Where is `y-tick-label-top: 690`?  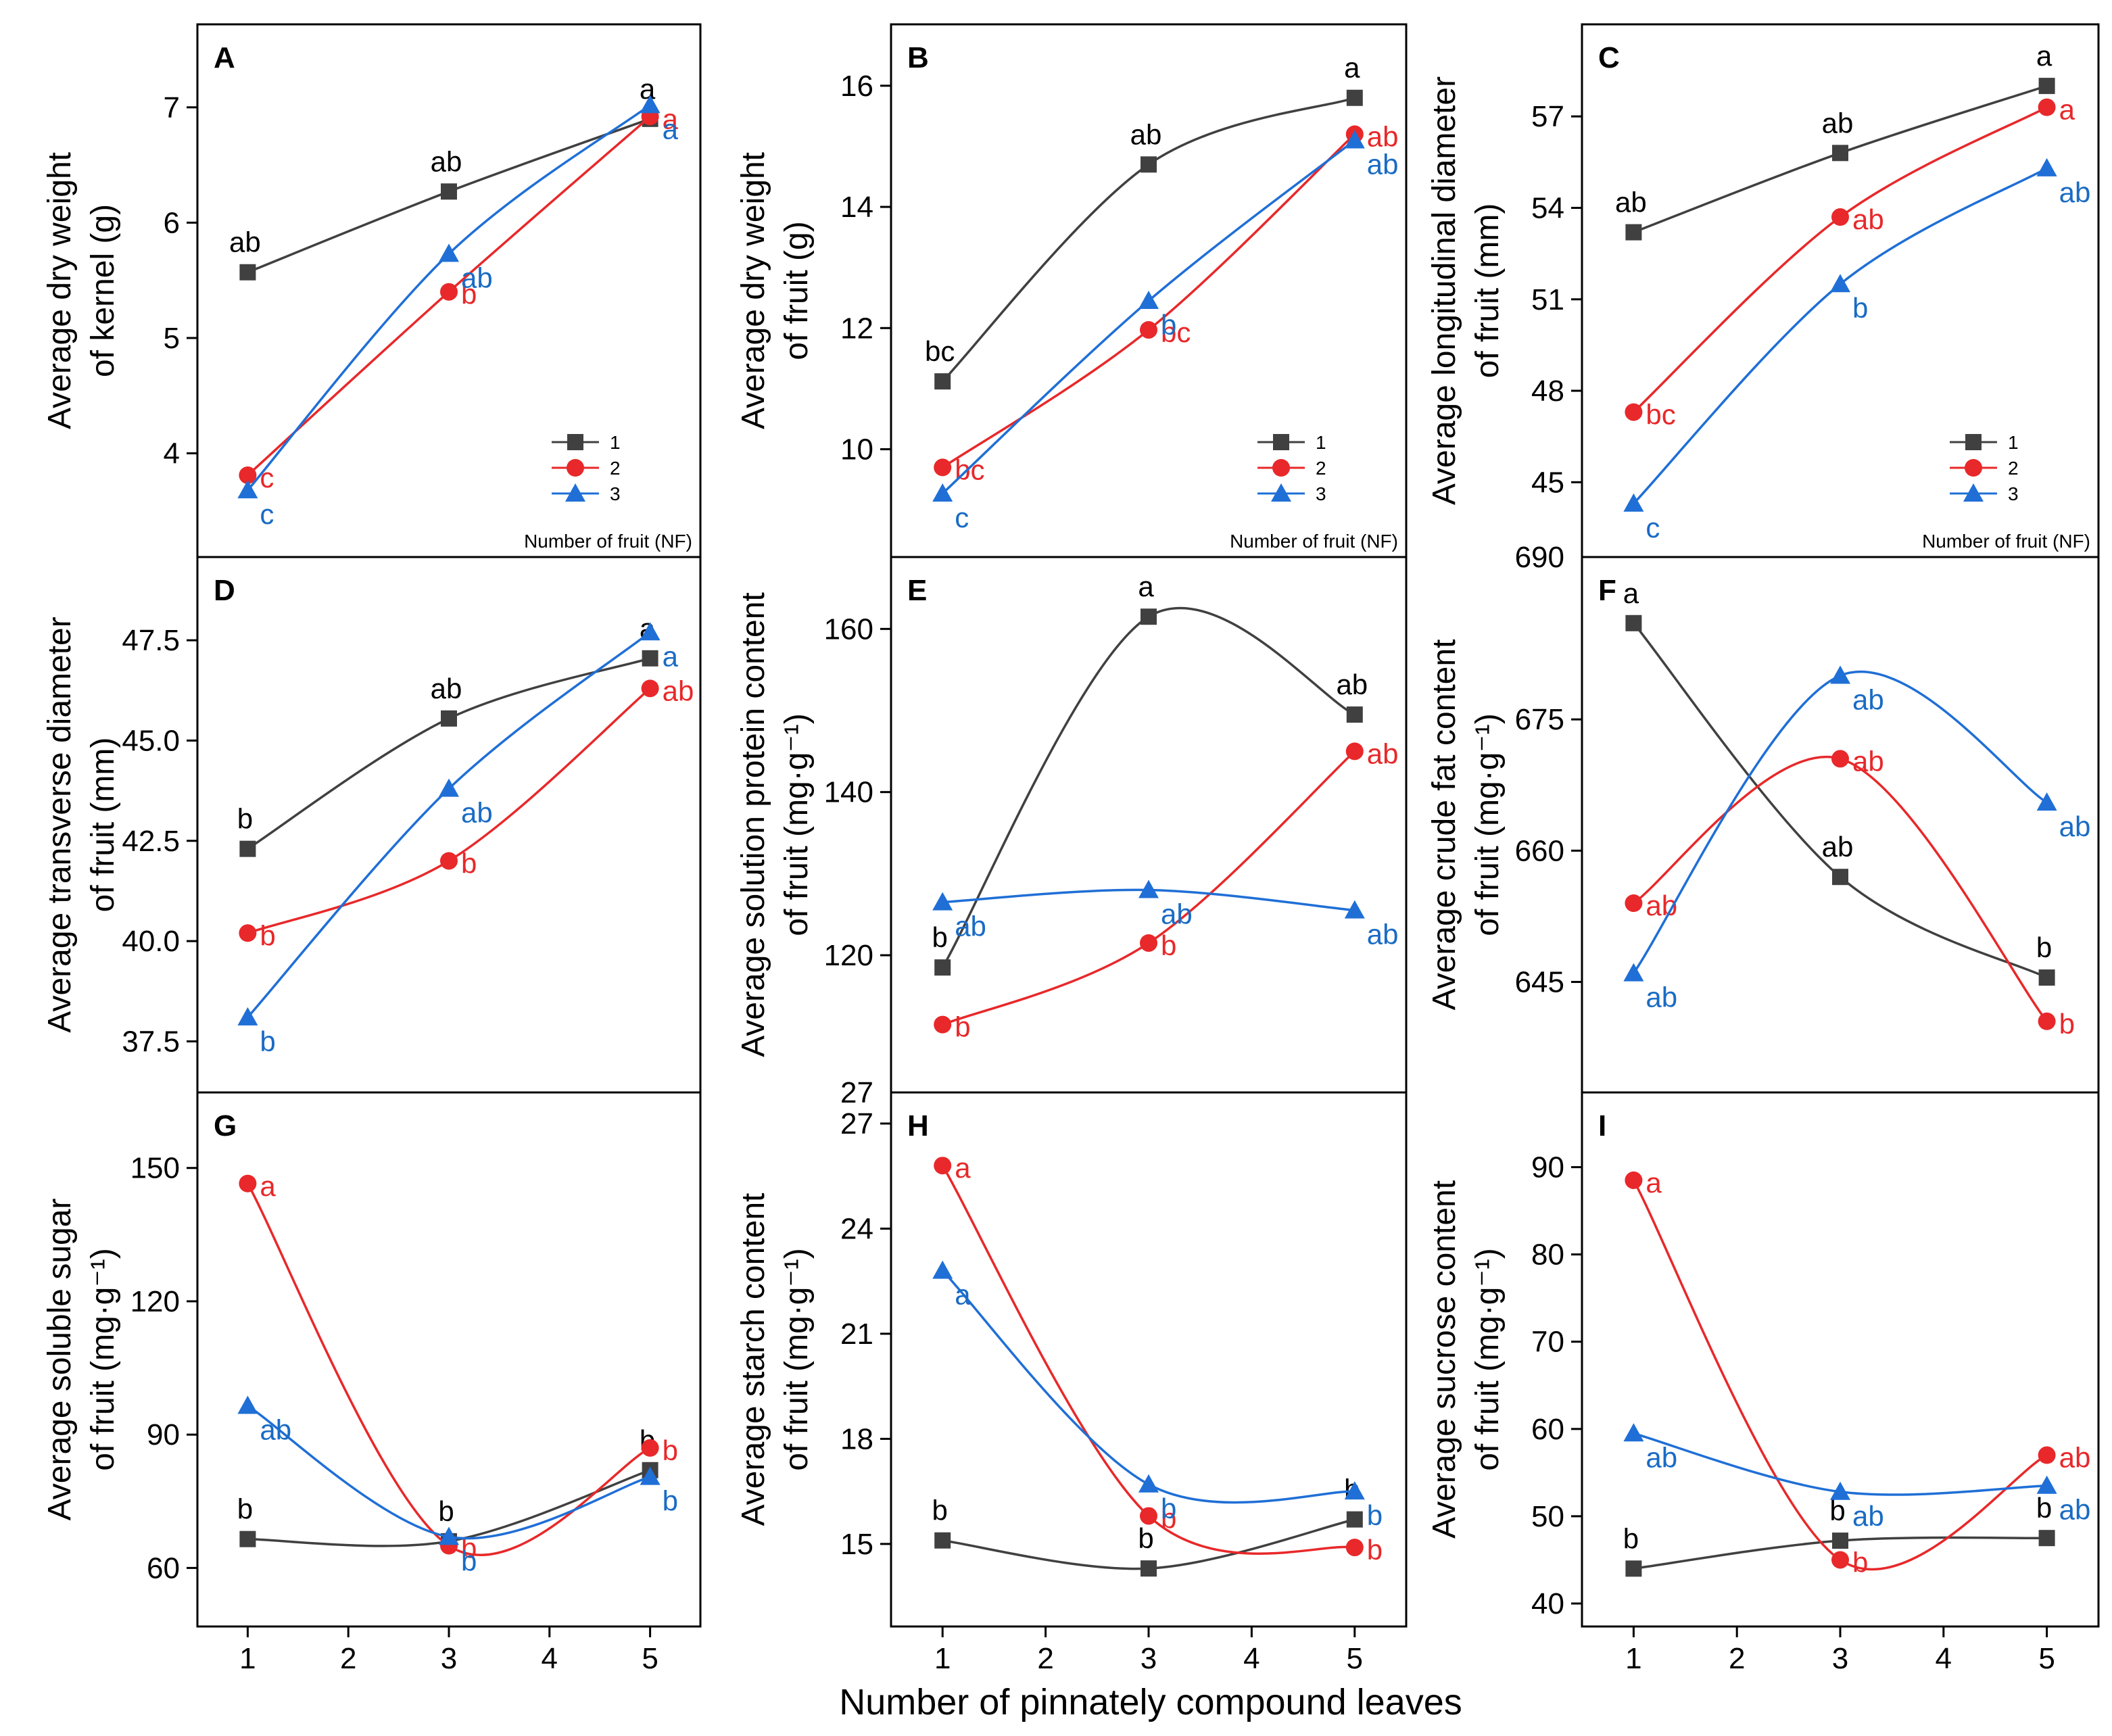 y-tick-label-top: 690 is located at coordinates (1539, 557).